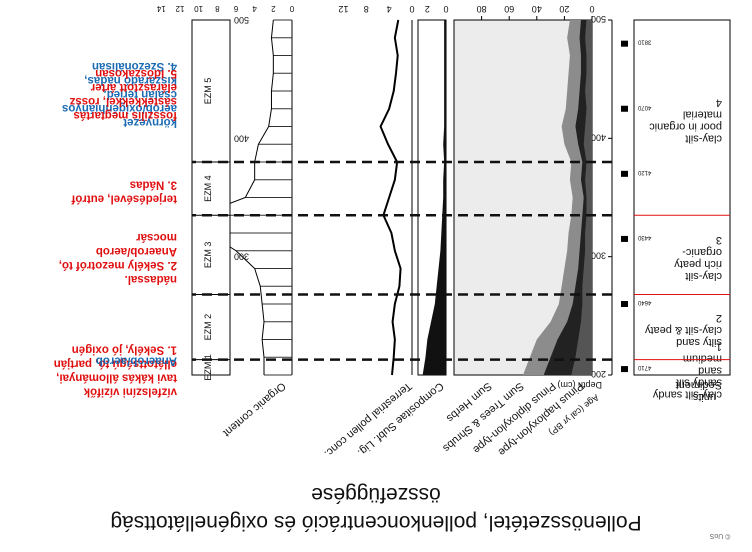 The image size is (752, 552). What do you see at coordinates (442, 0) in the screenshot?
I see `comp-unit: %` at bounding box center [442, 0].